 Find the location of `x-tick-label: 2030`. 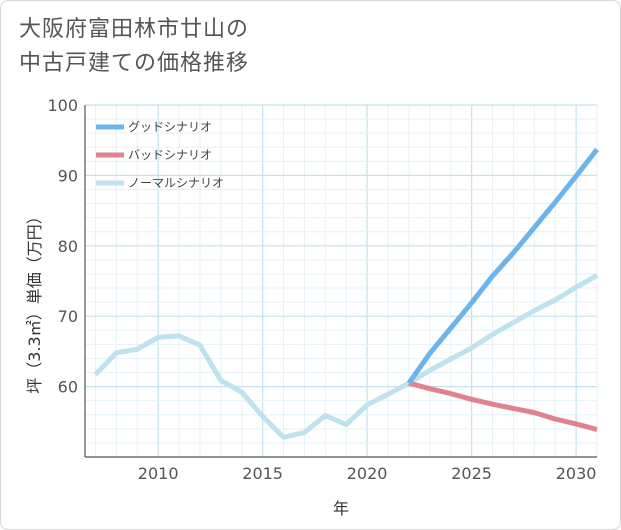

x-tick-label: 2030 is located at coordinates (576, 473).